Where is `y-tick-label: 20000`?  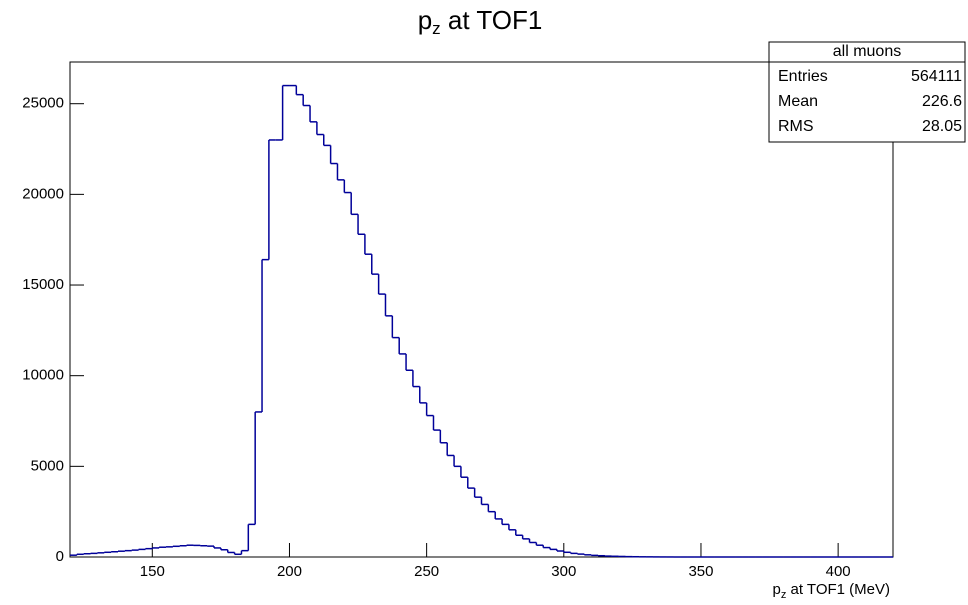 y-tick-label: 20000 is located at coordinates (43, 193).